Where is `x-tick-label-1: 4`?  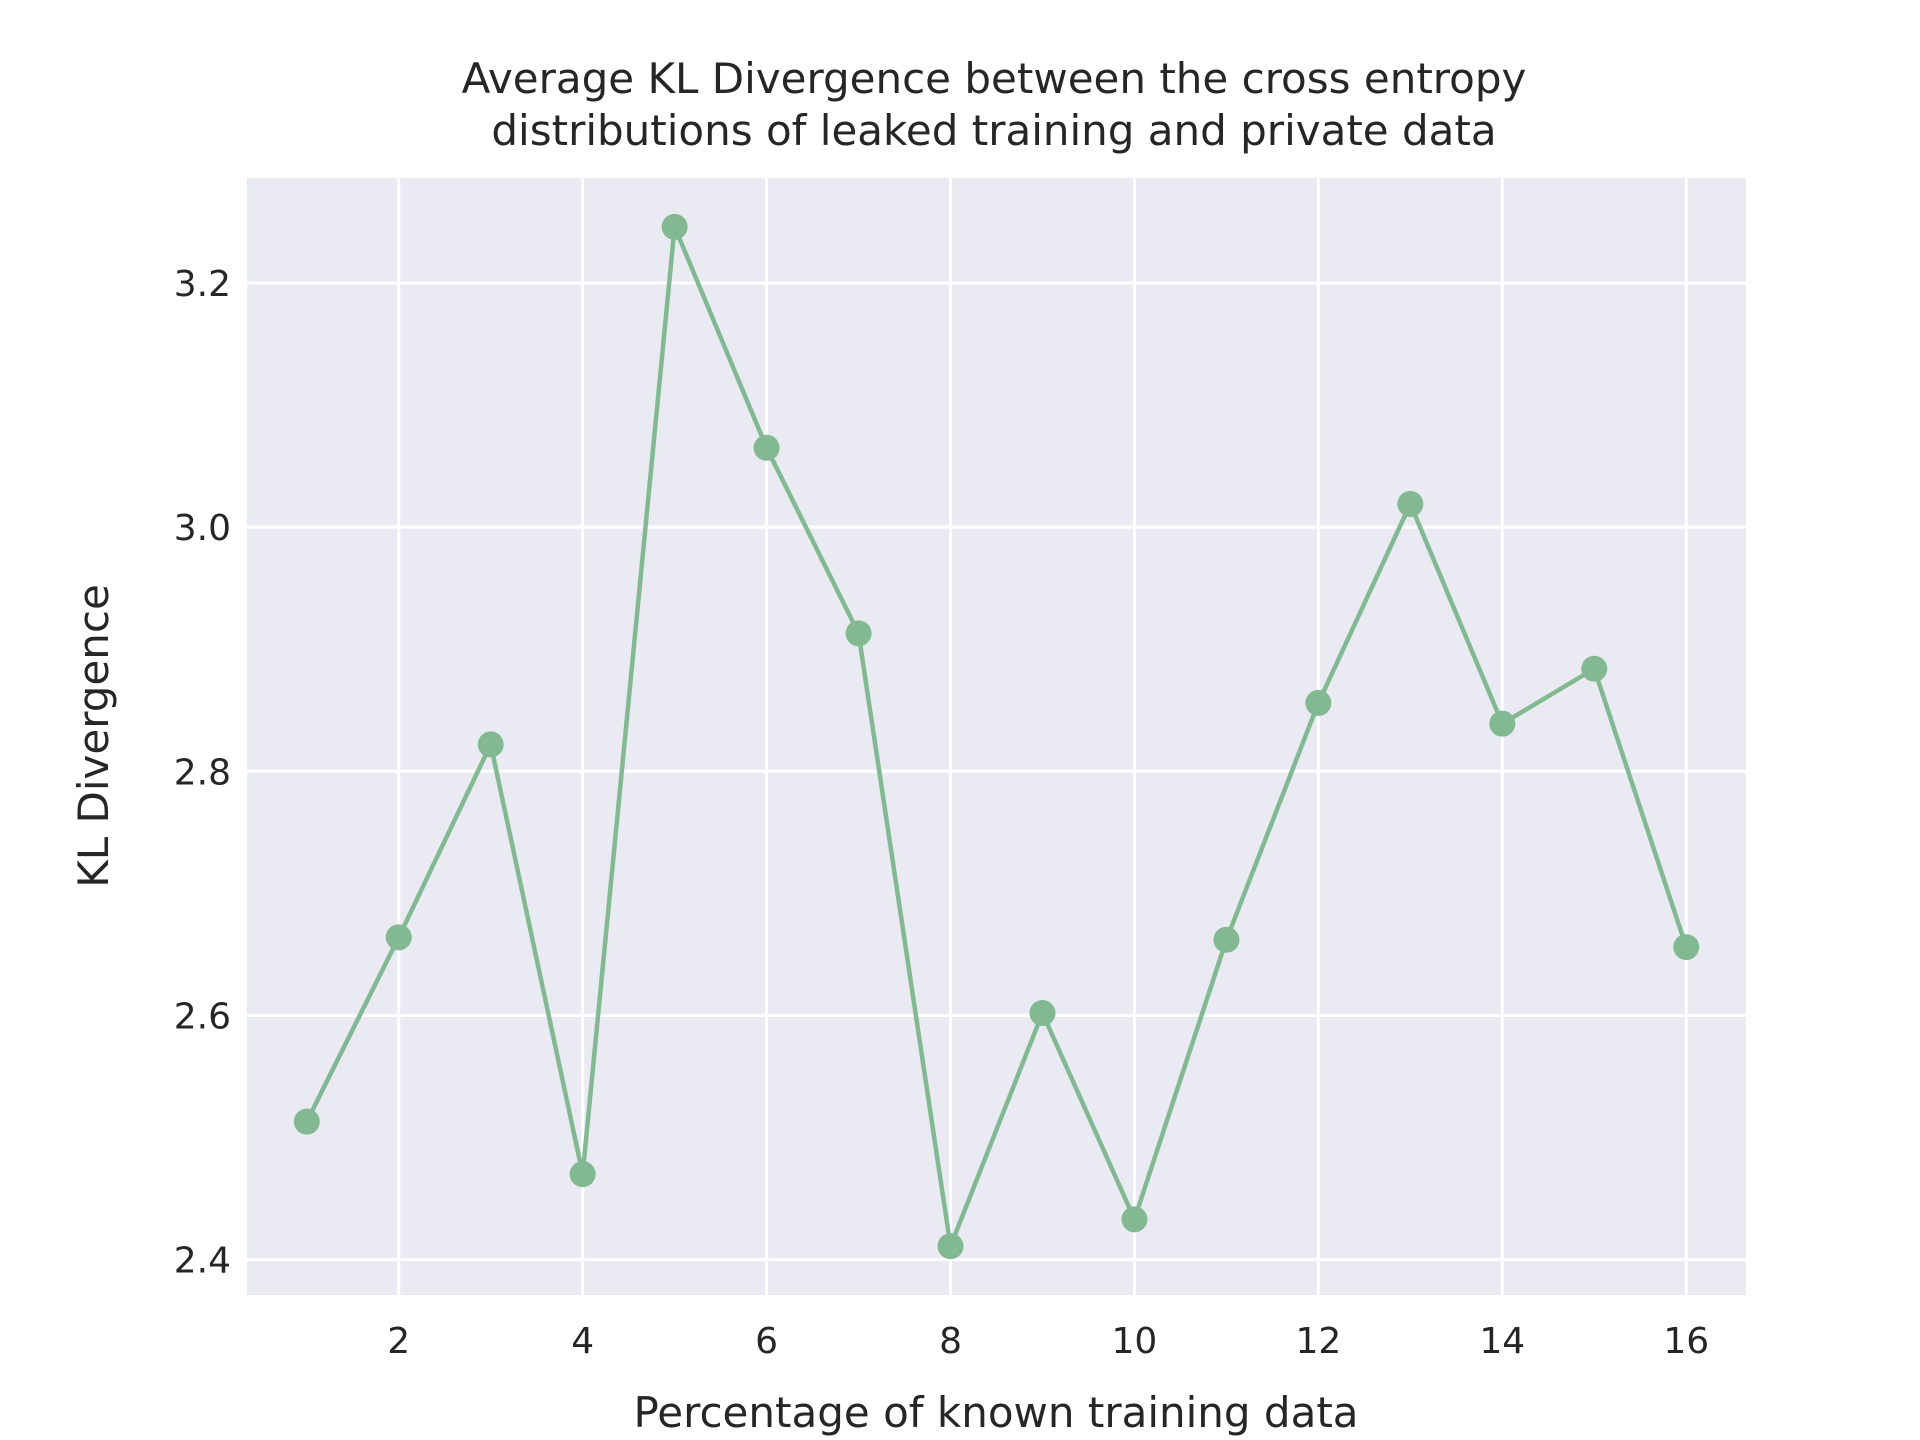 x-tick-label-1: 4 is located at coordinates (582, 1341).